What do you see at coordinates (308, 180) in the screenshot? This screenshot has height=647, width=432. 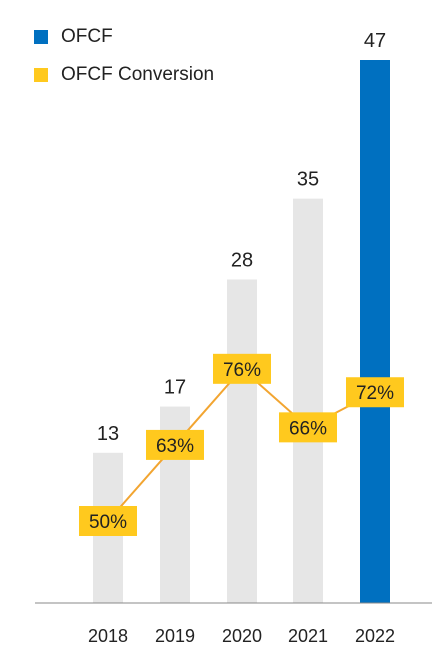 I see `ofcf-value-label-2021: 35` at bounding box center [308, 180].